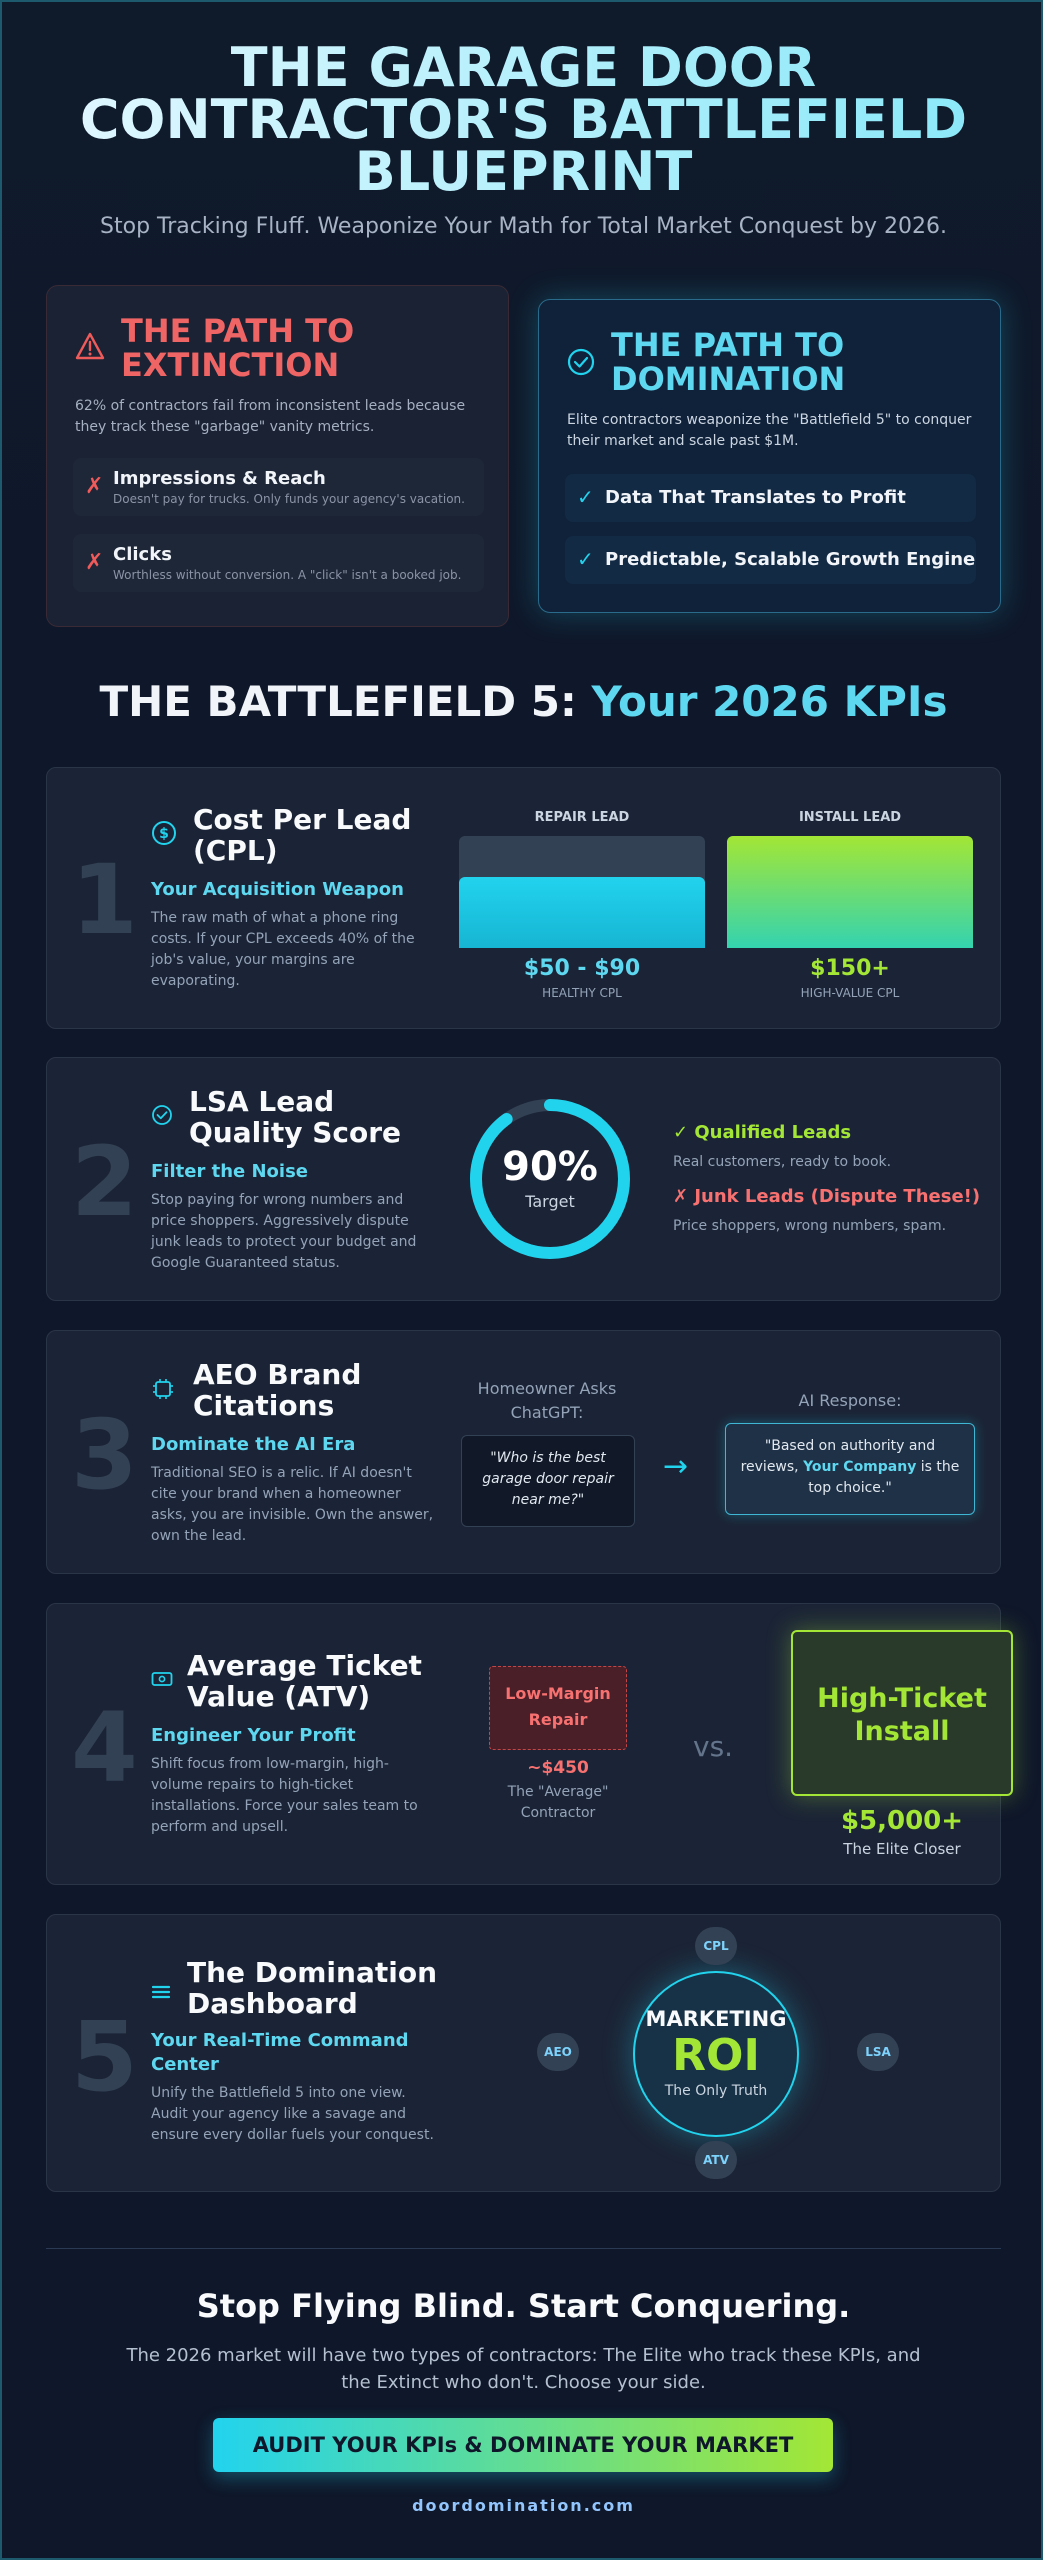  I want to click on kpi-number: 2, so click(104, 1182).